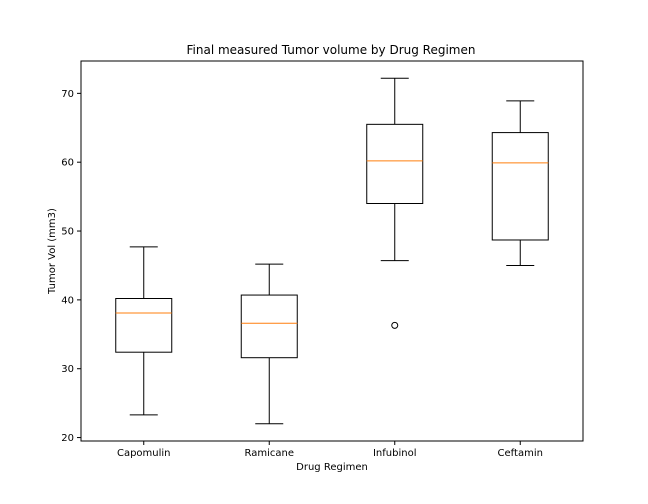 This screenshot has width=648, height=504. What do you see at coordinates (395, 325) in the screenshot?
I see `outlier-point` at bounding box center [395, 325].